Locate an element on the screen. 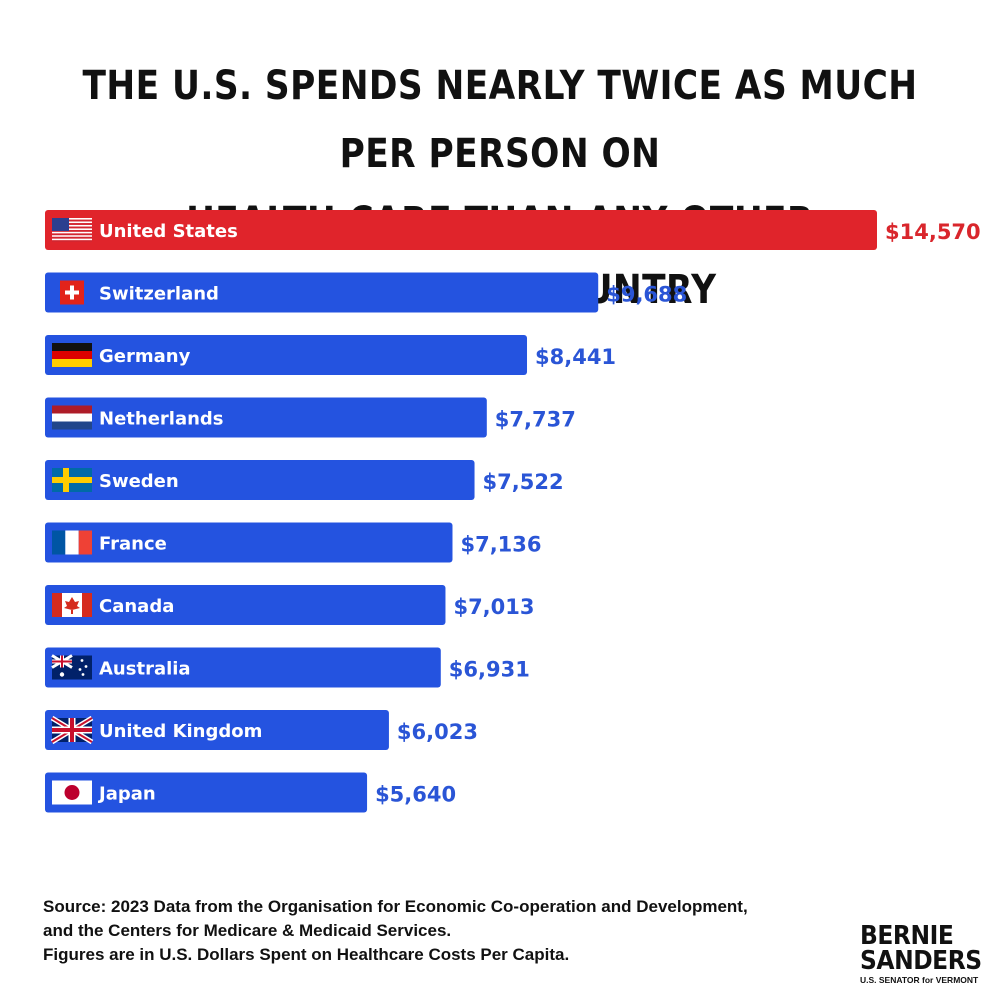  australia-flag-icon is located at coordinates (71, 667).